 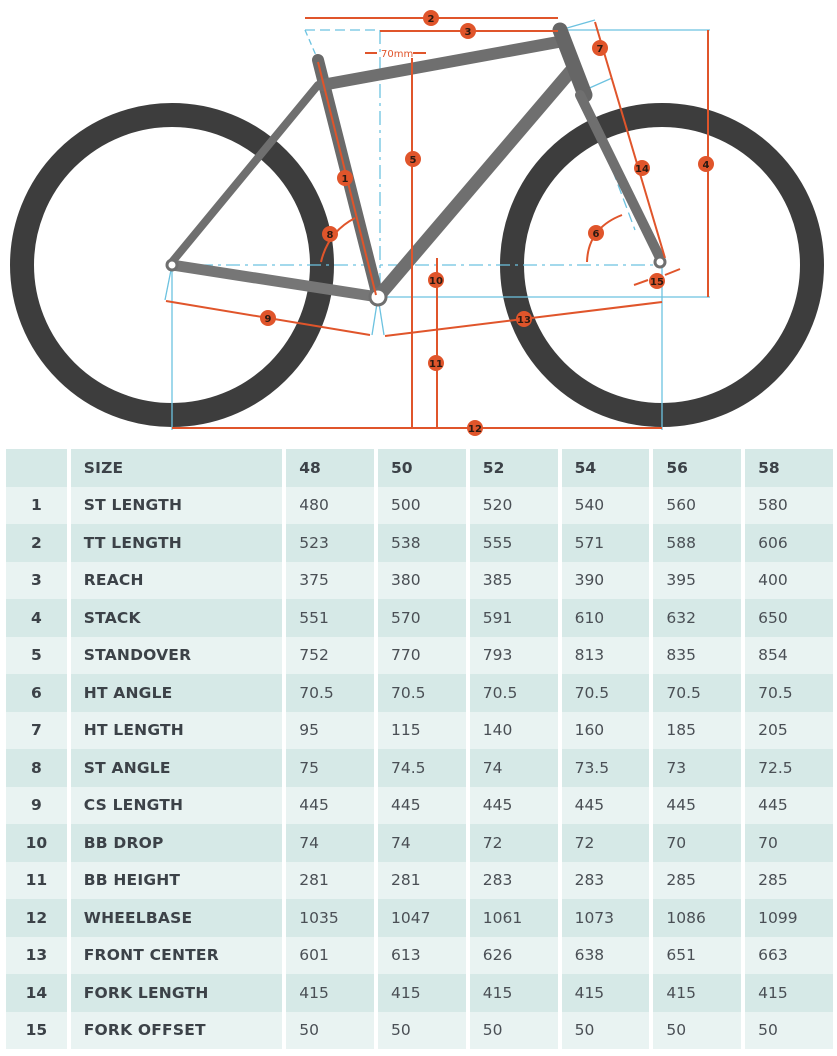 What do you see at coordinates (789, 543) in the screenshot?
I see `row-value: 606` at bounding box center [789, 543].